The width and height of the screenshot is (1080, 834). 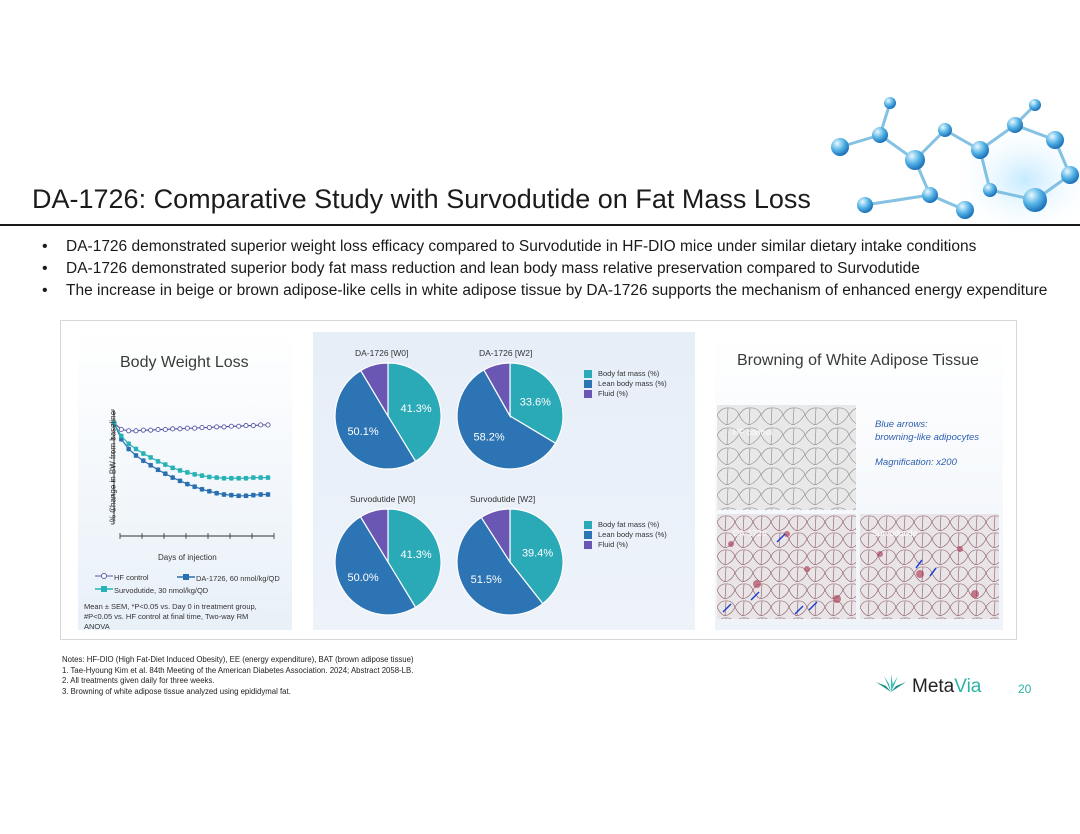 I want to click on da1726-label: DA-1726, so click(x=750, y=533).